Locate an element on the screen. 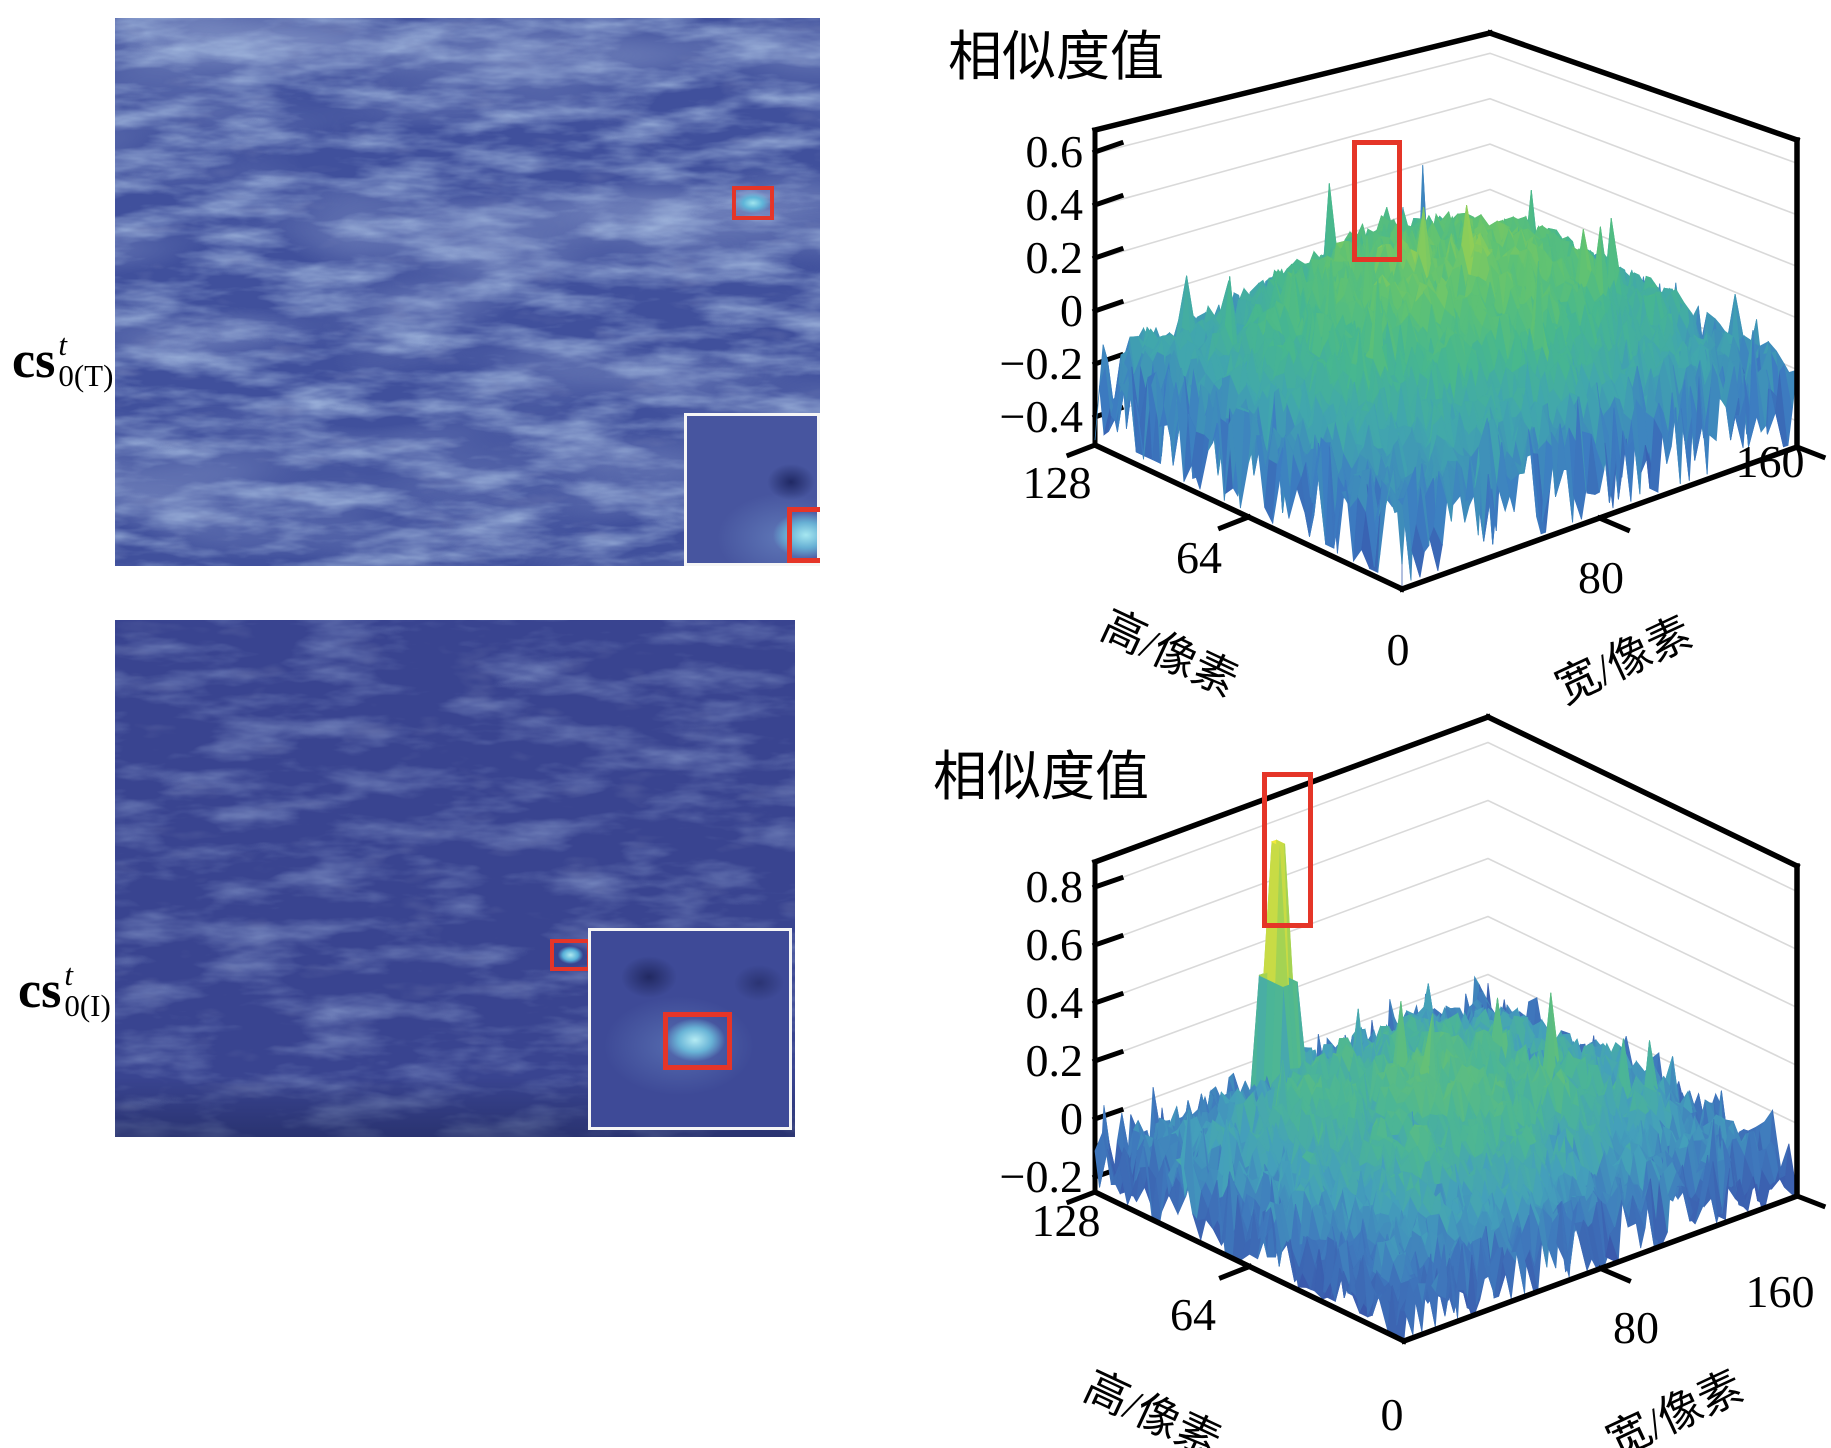 Image resolution: width=1831 pixels, height=1448 pixels. zoom-inset-T is located at coordinates (752, 489).